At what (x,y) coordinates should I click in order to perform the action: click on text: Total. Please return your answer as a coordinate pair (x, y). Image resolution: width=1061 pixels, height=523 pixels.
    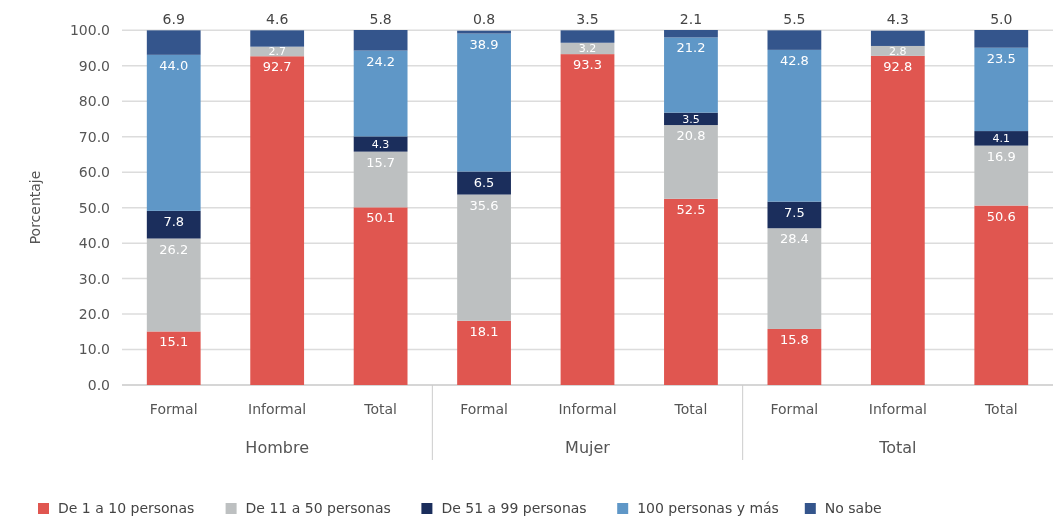
    Looking at the image, I should click on (897, 447).